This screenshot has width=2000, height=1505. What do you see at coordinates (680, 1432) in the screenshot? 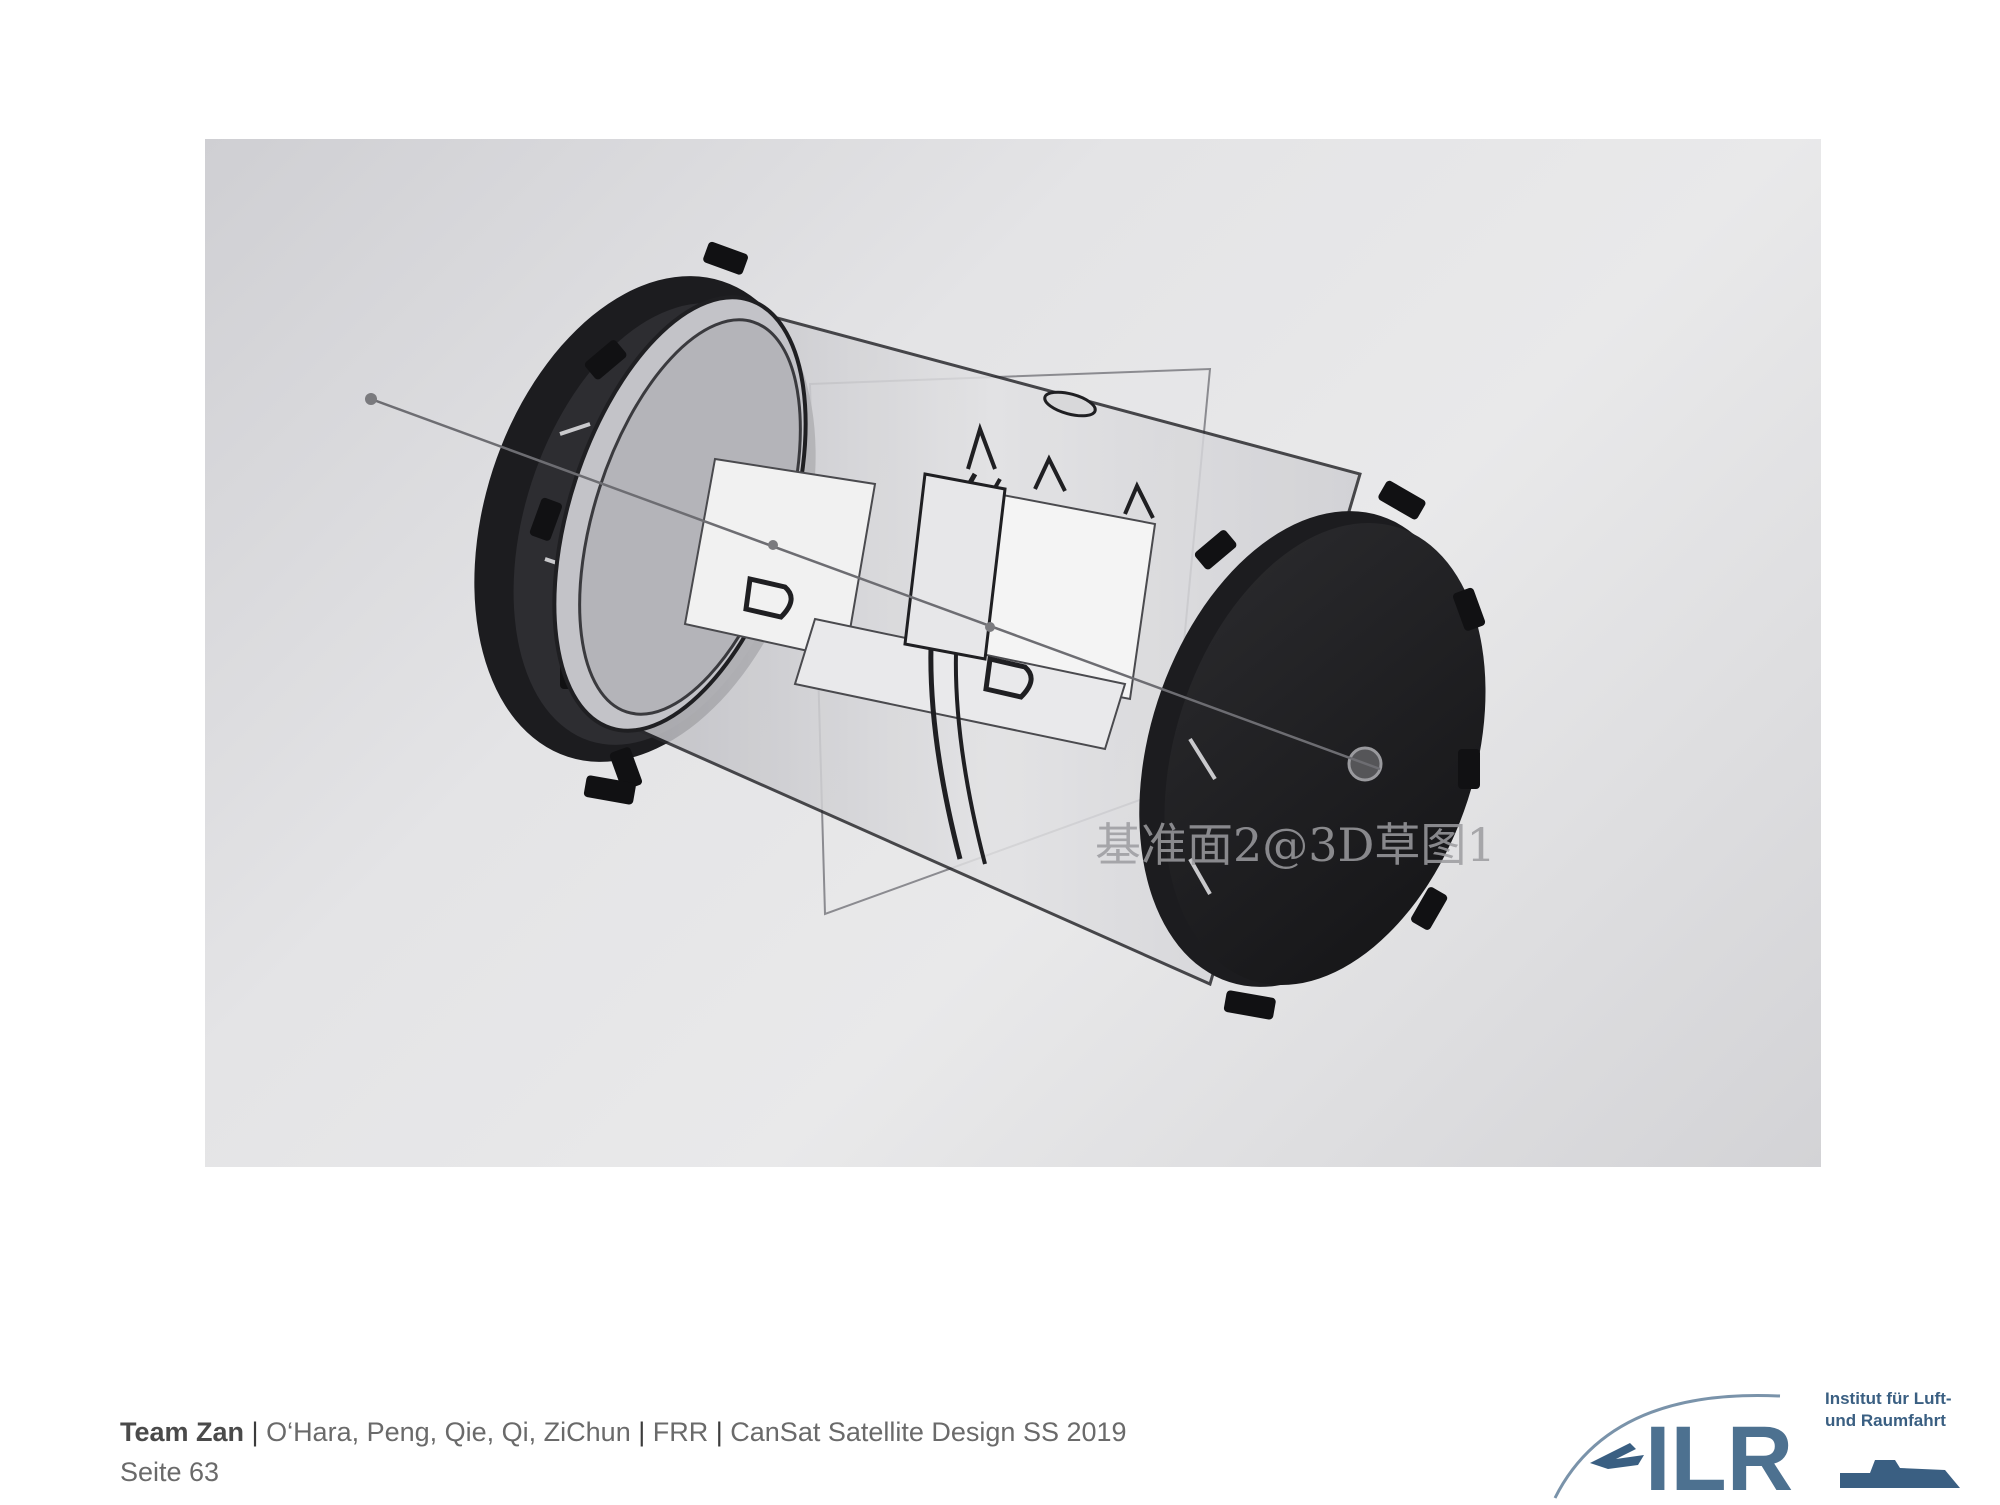
I see `review-stage: FRR` at bounding box center [680, 1432].